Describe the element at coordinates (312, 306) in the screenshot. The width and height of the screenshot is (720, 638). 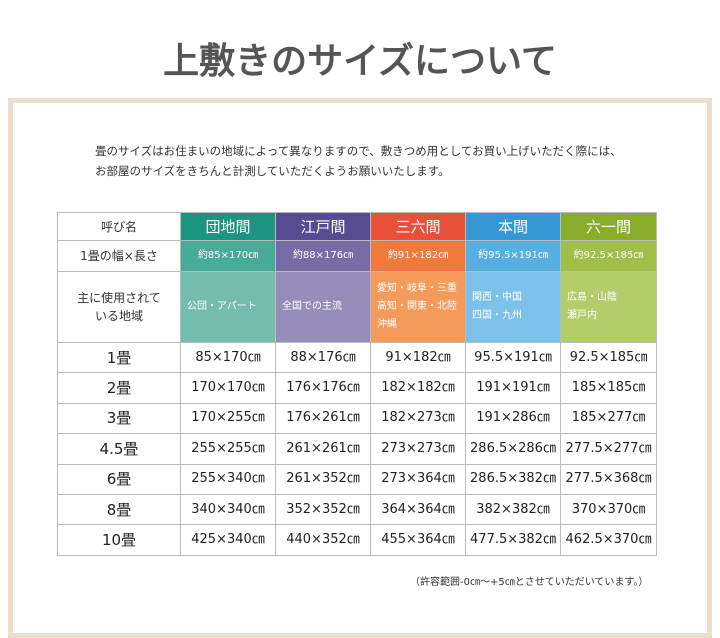
I see `cell-text: 全国での主流` at that location.